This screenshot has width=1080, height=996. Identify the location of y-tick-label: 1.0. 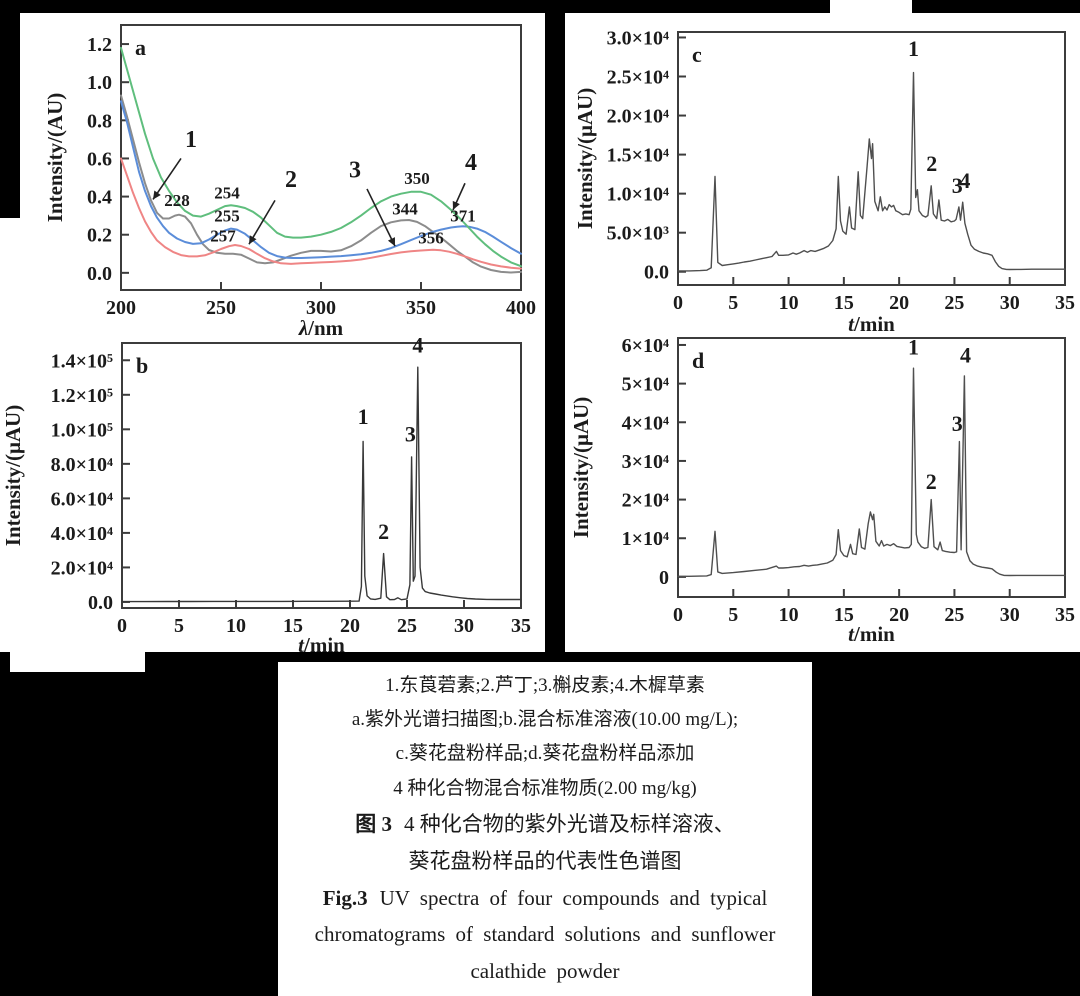
(99, 83).